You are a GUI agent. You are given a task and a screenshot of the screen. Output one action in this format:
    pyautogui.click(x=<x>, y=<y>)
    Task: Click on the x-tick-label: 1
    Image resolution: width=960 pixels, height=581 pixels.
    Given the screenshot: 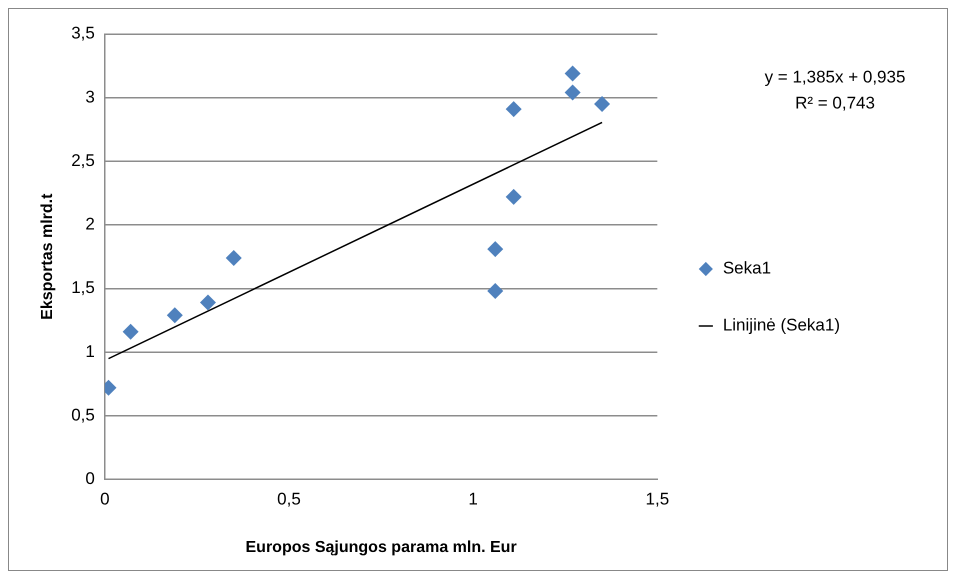 What is the action you would take?
    pyautogui.click(x=473, y=498)
    